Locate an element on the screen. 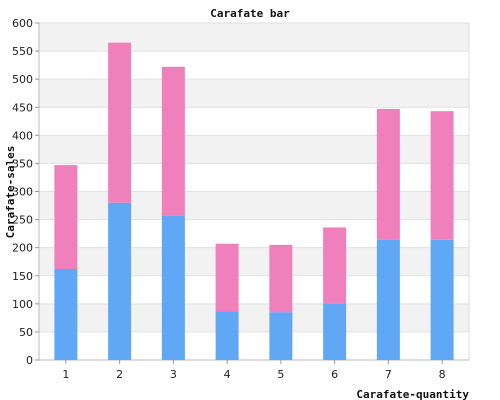 This screenshot has height=400, width=500. y-tick-label: 450 is located at coordinates (22, 107).